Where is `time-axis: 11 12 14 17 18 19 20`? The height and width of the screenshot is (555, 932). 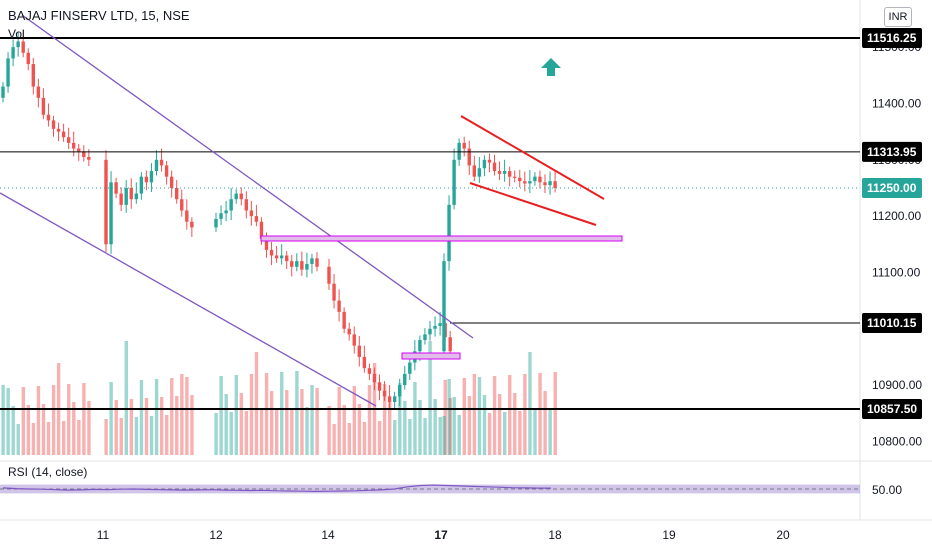 time-axis: 11 12 14 17 18 19 20 is located at coordinates (443, 535).